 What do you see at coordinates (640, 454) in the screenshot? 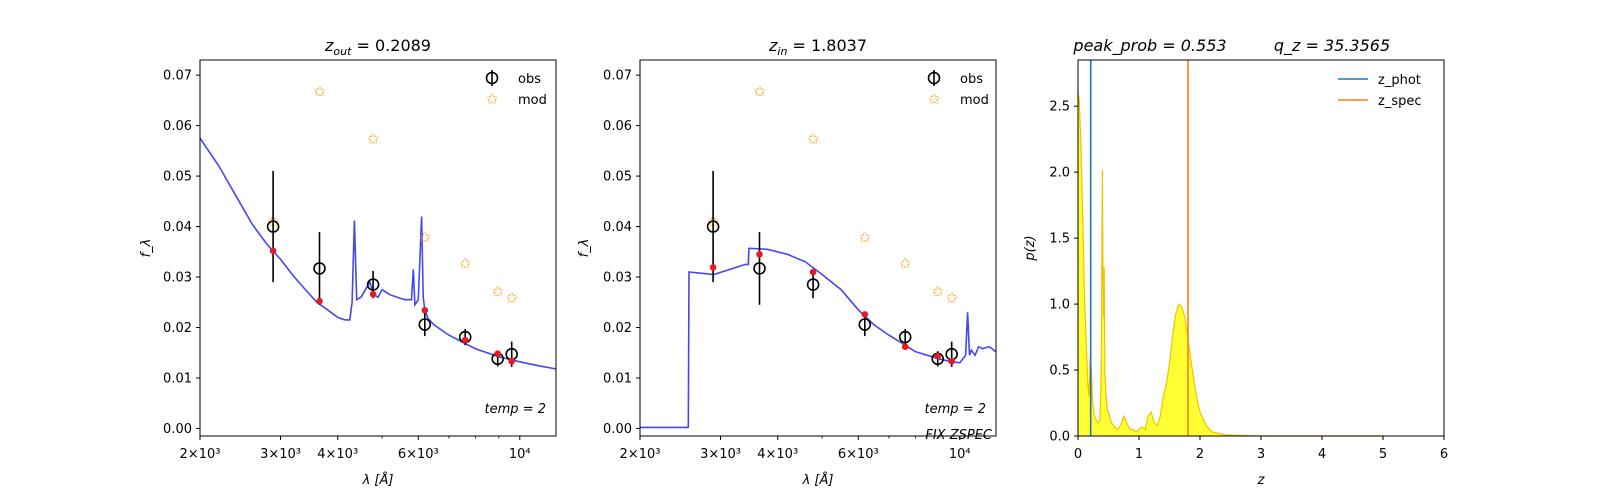
I see `x-tick-label: 2×10³` at bounding box center [640, 454].